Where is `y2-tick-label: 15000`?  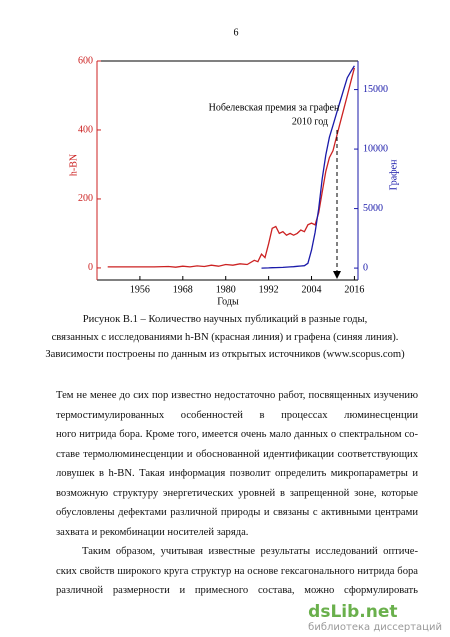
y2-tick-label: 15000 is located at coordinates (375, 89).